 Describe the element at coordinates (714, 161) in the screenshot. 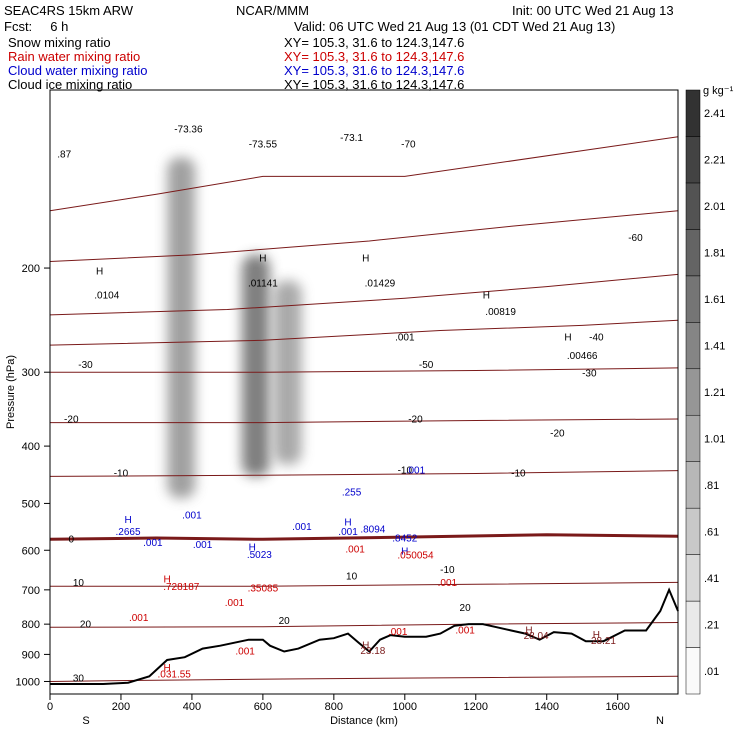

I see `colorbar-label-11: 2.21` at that location.